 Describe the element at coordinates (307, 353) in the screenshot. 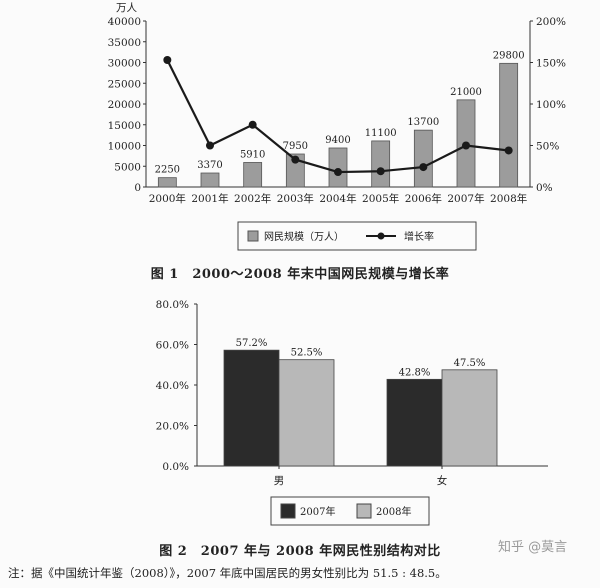

I see `bar-value-label: 52.5%` at that location.